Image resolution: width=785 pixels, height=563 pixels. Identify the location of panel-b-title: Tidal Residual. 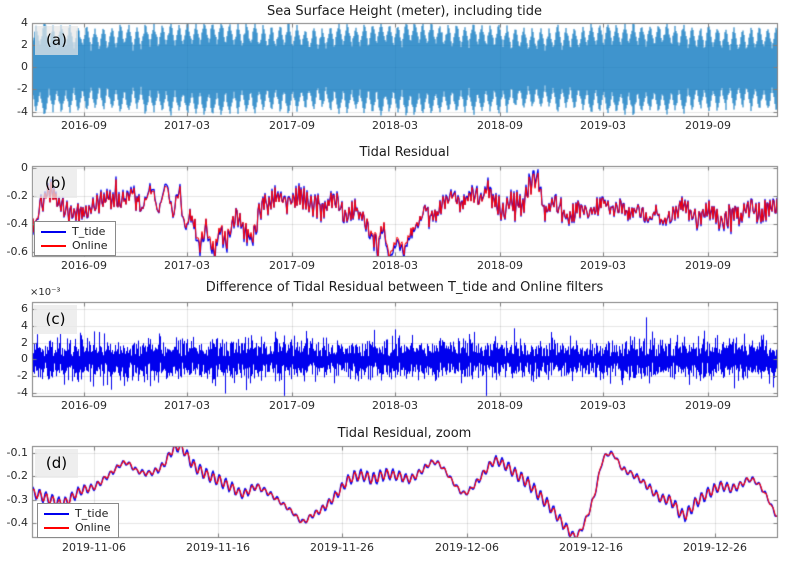
(404, 152).